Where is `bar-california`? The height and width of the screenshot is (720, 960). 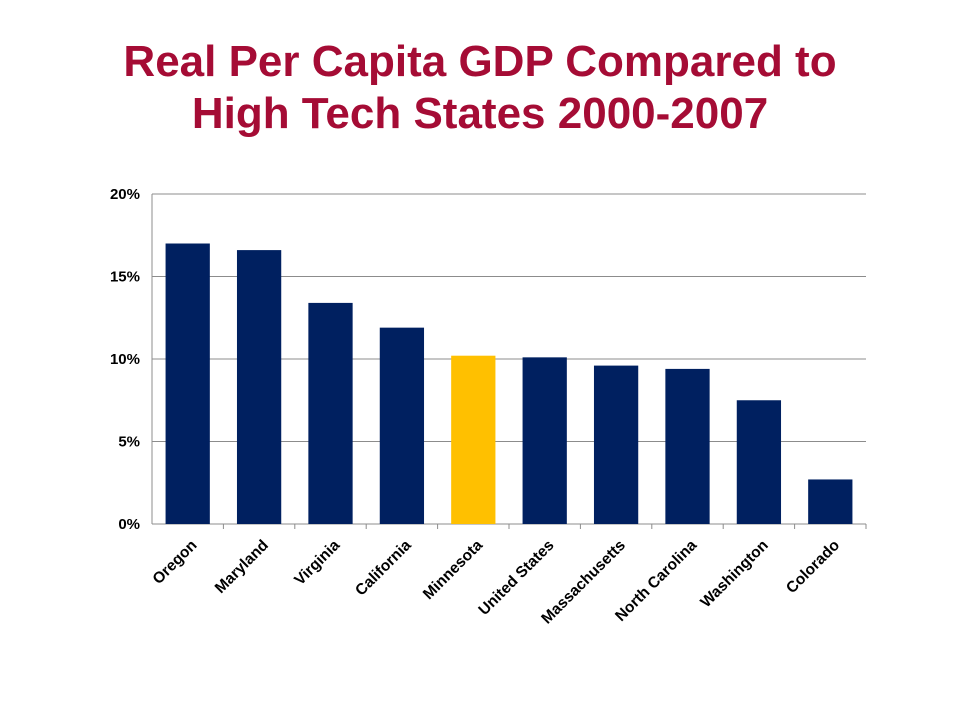 bar-california is located at coordinates (402, 425).